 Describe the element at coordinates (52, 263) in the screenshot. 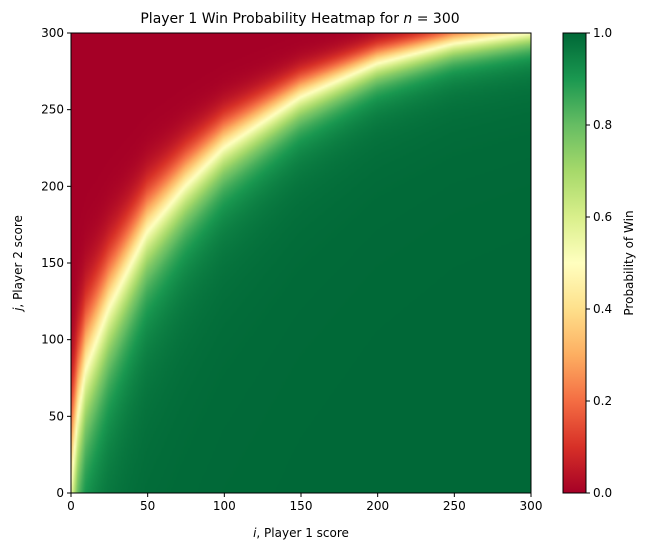

I see `y-tick-label: 150` at that location.